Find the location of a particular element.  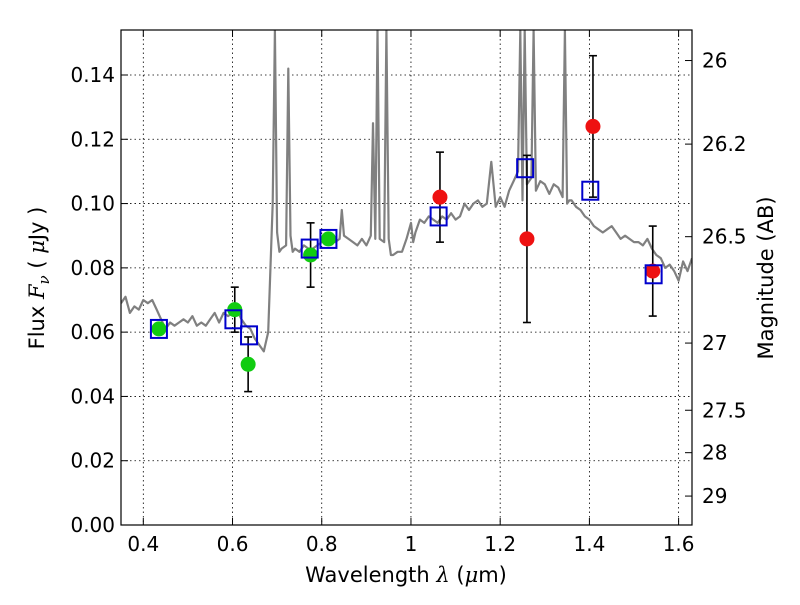

x-tick-label: 0.6 is located at coordinates (233, 544).